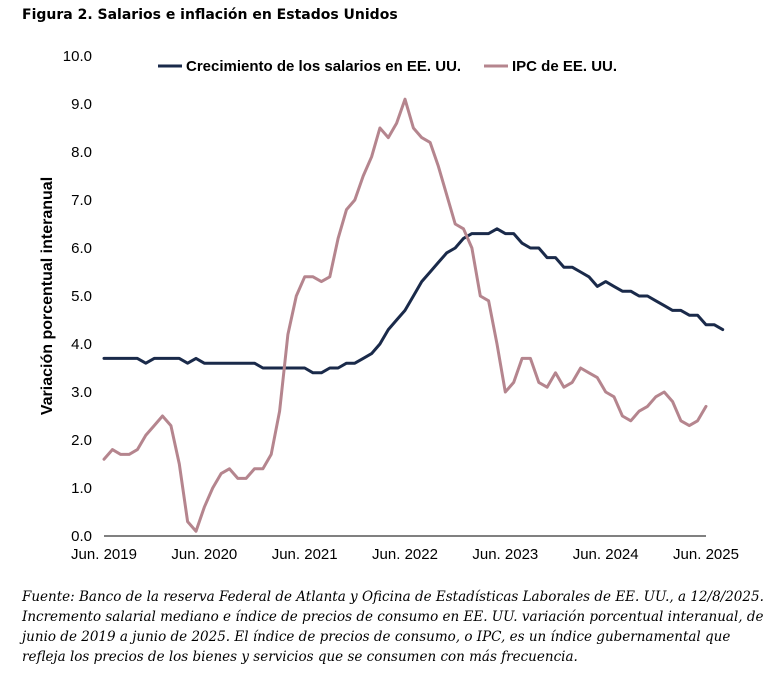 This screenshot has height=676, width=781. What do you see at coordinates (104, 554) in the screenshot?
I see `x-tick-label: Jun. 2019` at bounding box center [104, 554].